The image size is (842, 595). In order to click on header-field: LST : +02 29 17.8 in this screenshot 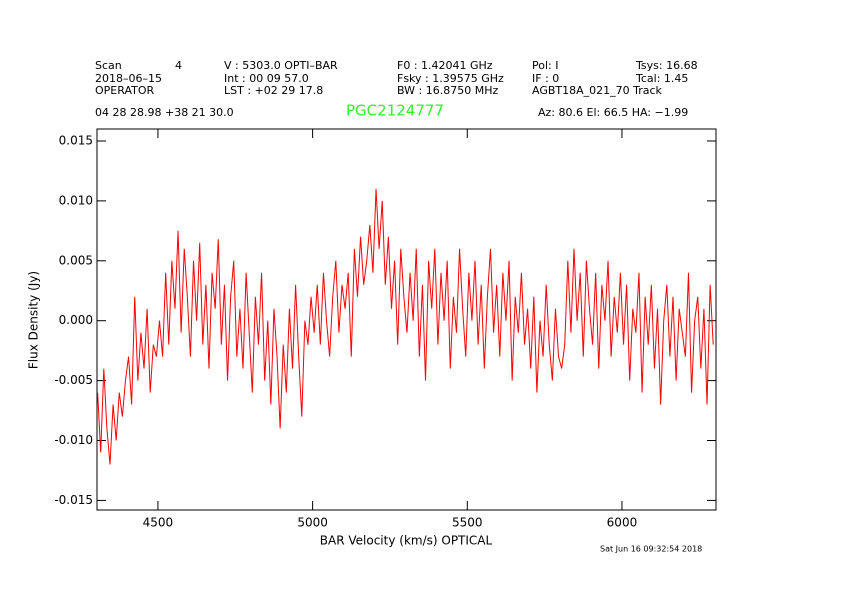, I will do `click(273, 90)`.